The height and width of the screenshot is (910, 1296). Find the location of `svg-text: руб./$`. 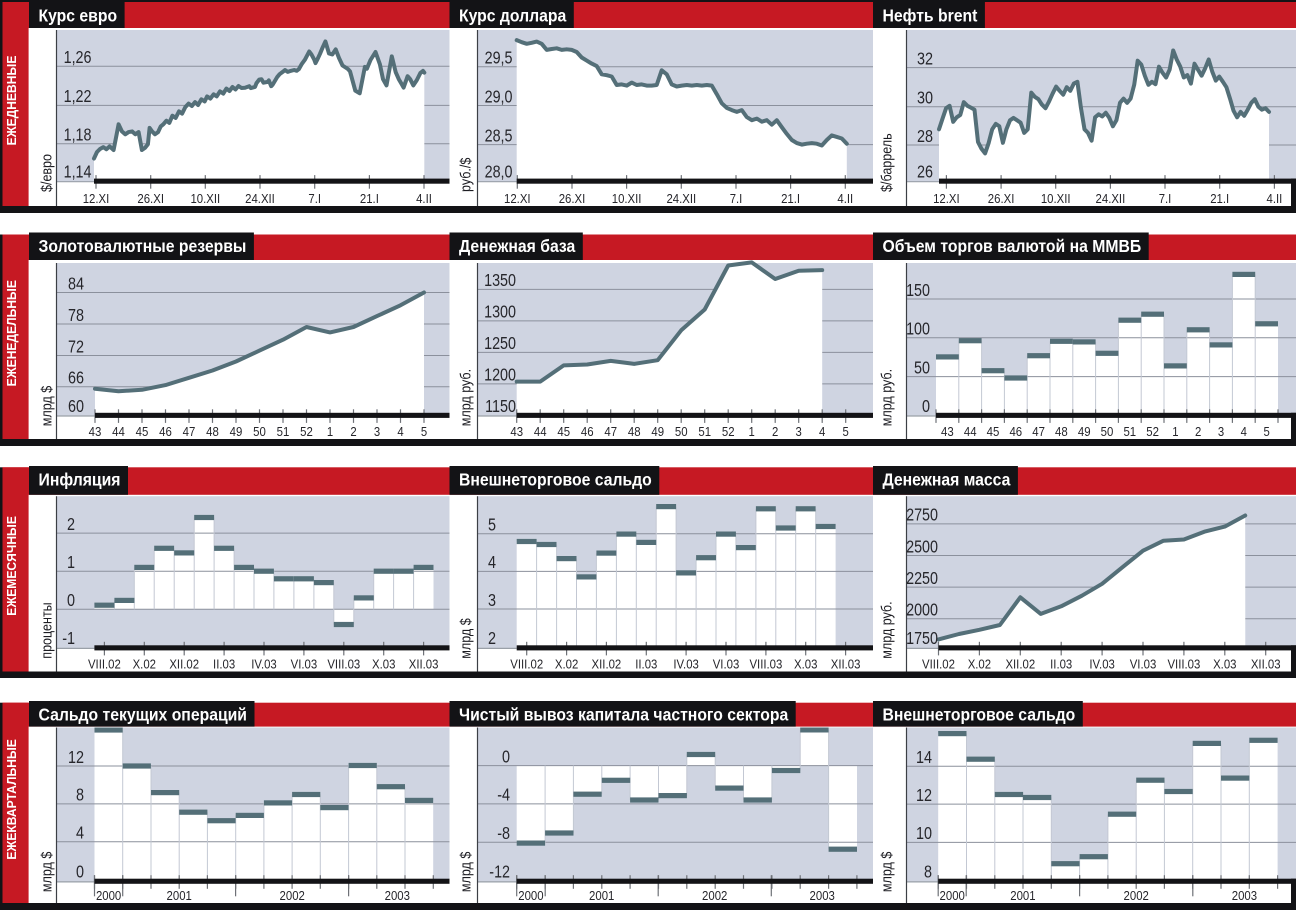

svg-text: руб./$ is located at coordinates (466, 174).